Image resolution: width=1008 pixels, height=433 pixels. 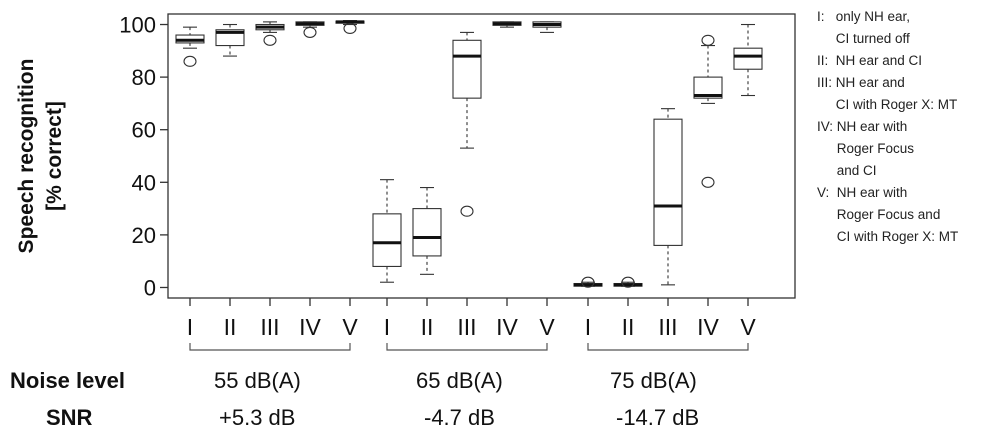 I want to click on y-tick-label: 80, so click(x=144, y=77).